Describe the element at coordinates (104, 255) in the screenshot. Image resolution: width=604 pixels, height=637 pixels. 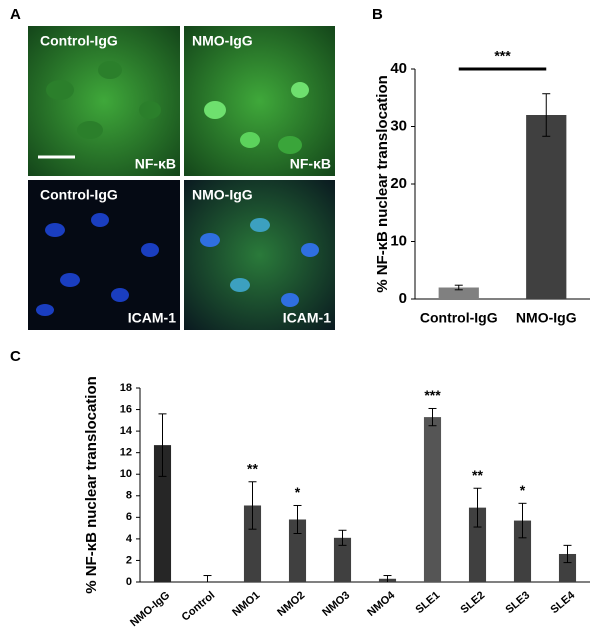
I see `micrograph: Control-IgG ICAM-1` at that location.